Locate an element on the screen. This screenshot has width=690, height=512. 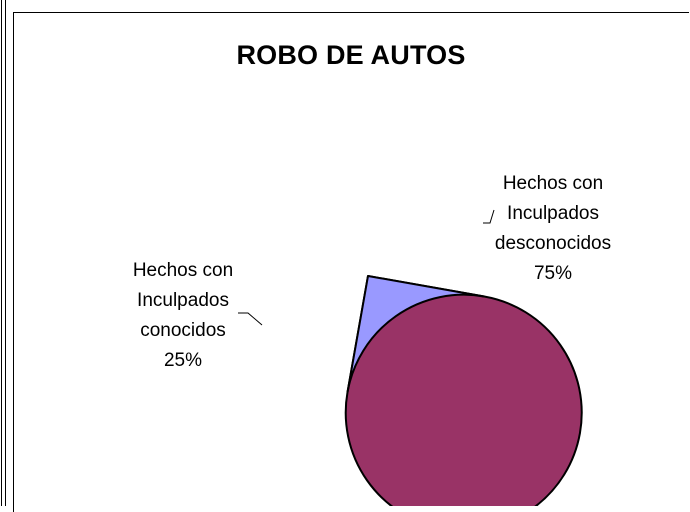
leader-line-desconocidos is located at coordinates (489, 216).